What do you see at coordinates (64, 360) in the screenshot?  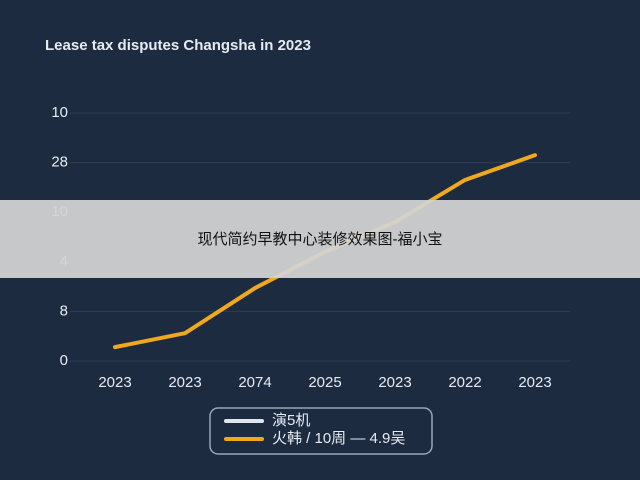 I see `y-tick-label: 0` at bounding box center [64, 360].